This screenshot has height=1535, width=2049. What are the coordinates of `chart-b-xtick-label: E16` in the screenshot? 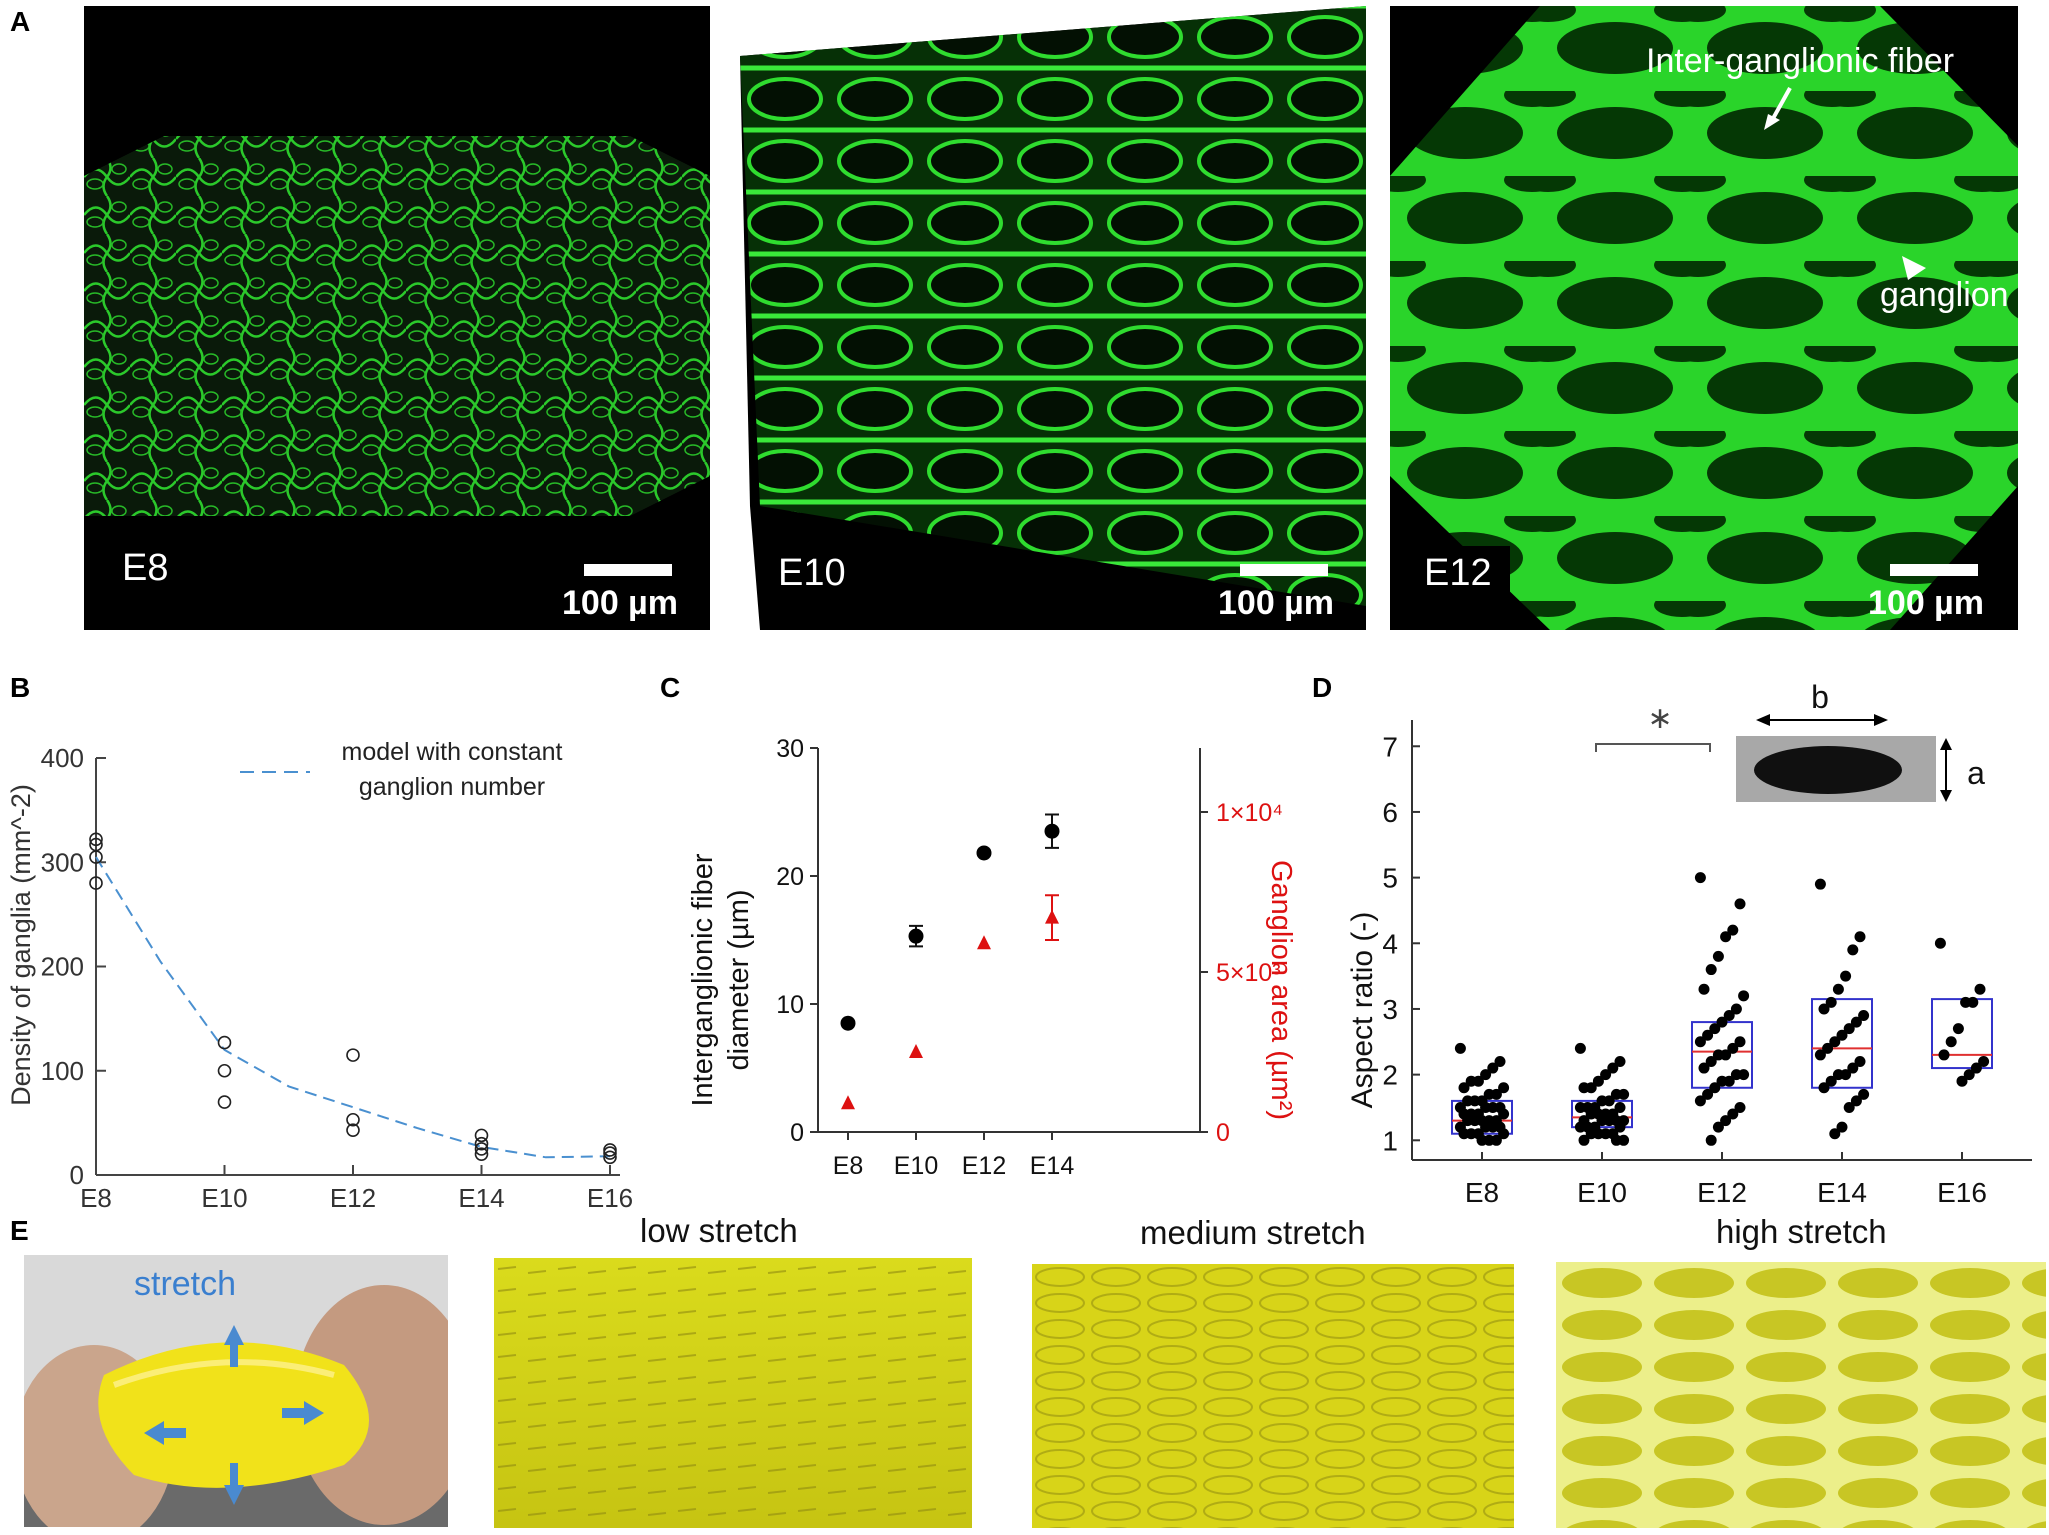 It's located at (610, 1196).